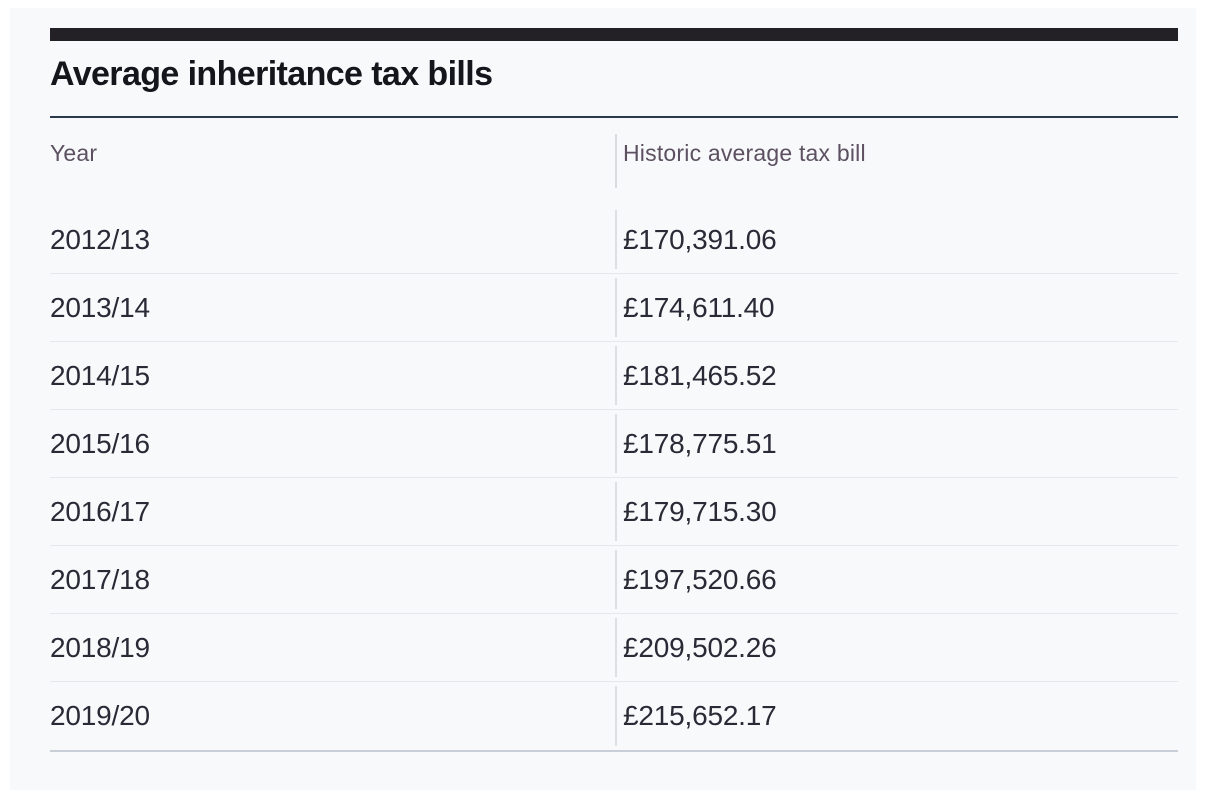 This screenshot has height=798, width=1206. I want to click on year-cell: 2018/19, so click(100, 647).